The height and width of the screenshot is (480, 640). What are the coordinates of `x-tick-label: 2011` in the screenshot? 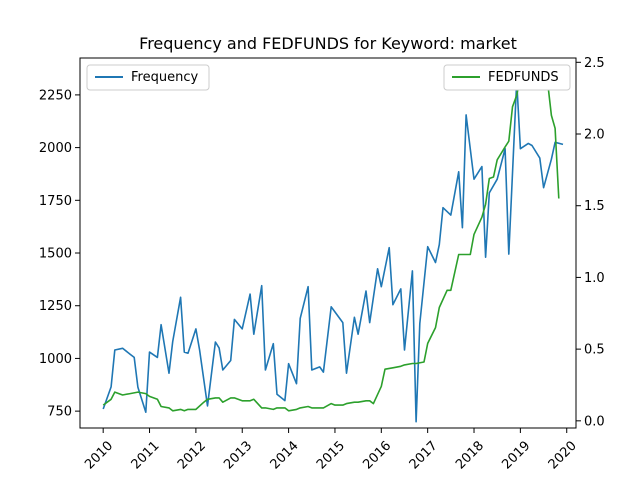 It's located at (146, 455).